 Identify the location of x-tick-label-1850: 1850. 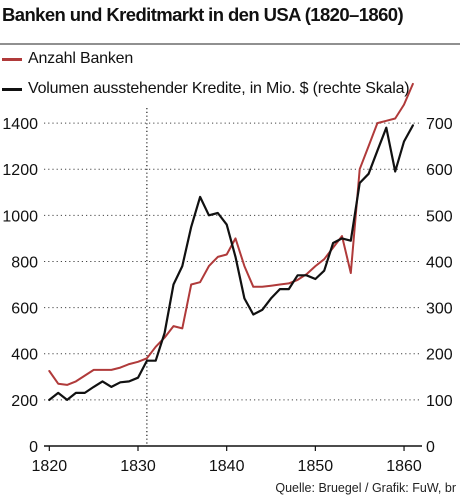
(316, 466).